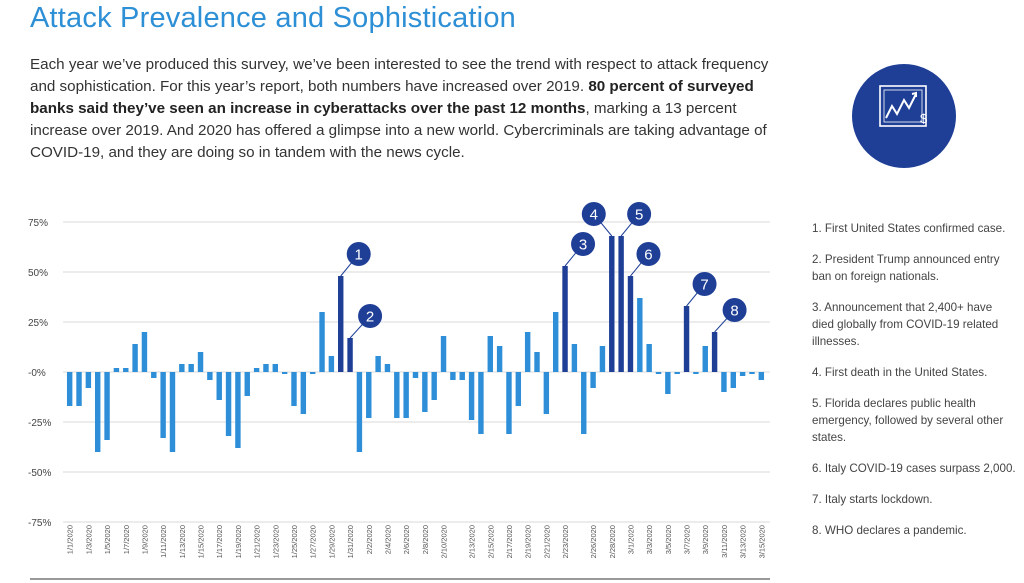 Image resolution: width=1024 pixels, height=583 pixels. I want to click on x-tick-label: 3/1/2020, so click(630, 539).